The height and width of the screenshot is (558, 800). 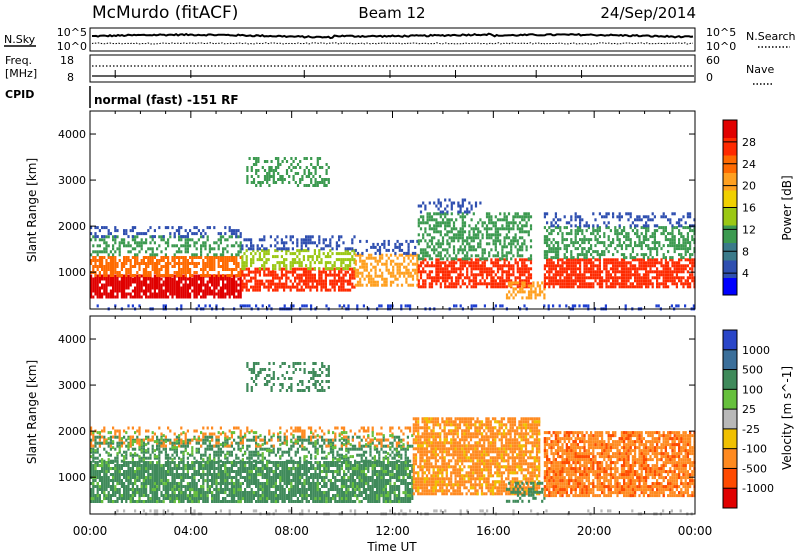 I want to click on power-colorbar-swatch, so click(x=730, y=129).